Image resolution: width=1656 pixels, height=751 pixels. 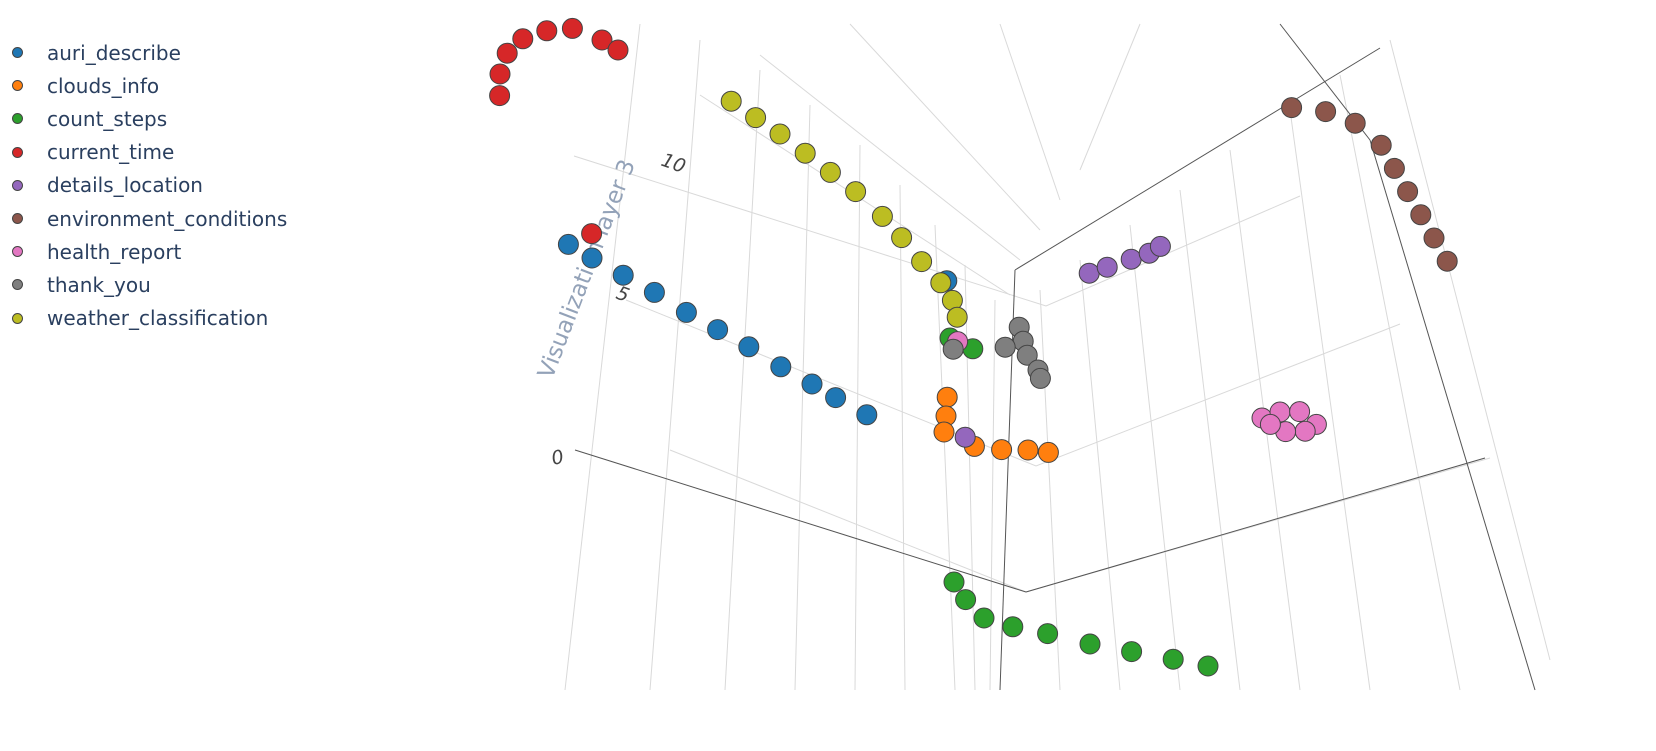 What do you see at coordinates (147, 85) in the screenshot?
I see `legend-item-clouds-info: clouds_info` at bounding box center [147, 85].